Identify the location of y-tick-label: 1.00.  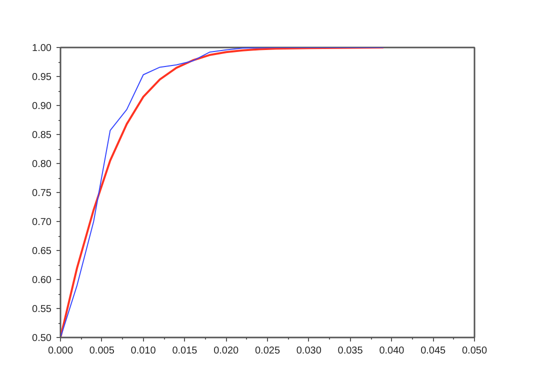
(42, 48).